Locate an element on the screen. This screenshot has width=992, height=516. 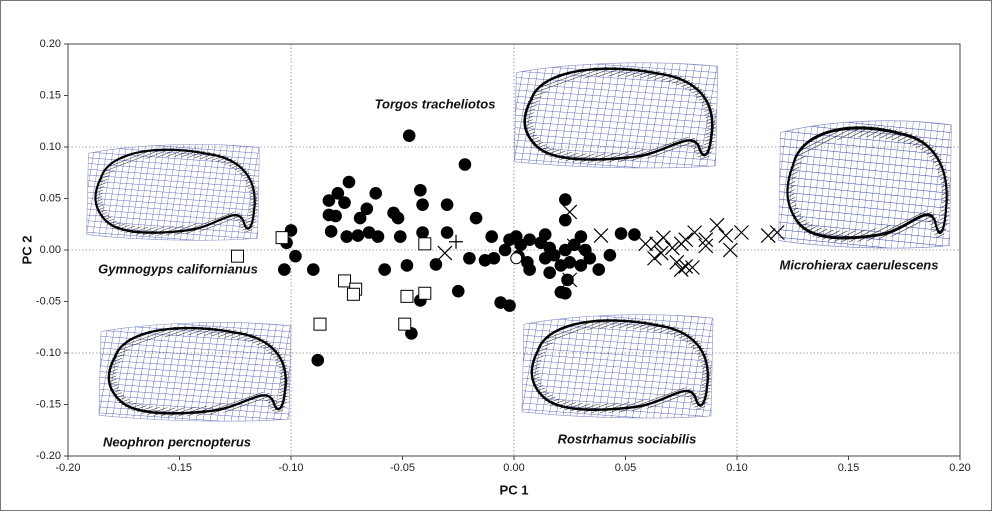
x-axis-label: PC 1 is located at coordinates (514, 489).